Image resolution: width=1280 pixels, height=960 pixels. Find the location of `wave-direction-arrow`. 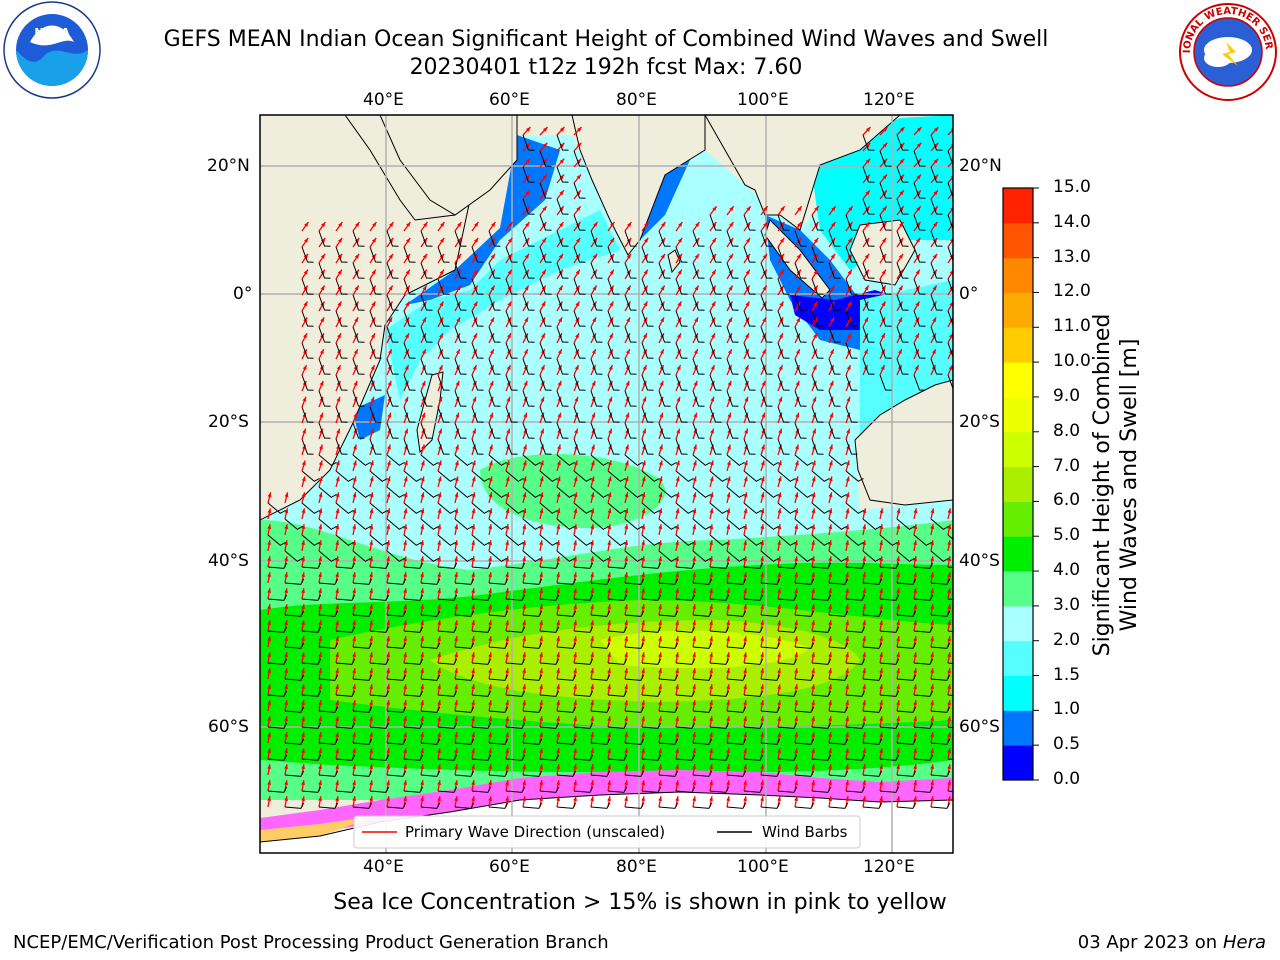

wave-direction-arrow is located at coordinates (950, 132).